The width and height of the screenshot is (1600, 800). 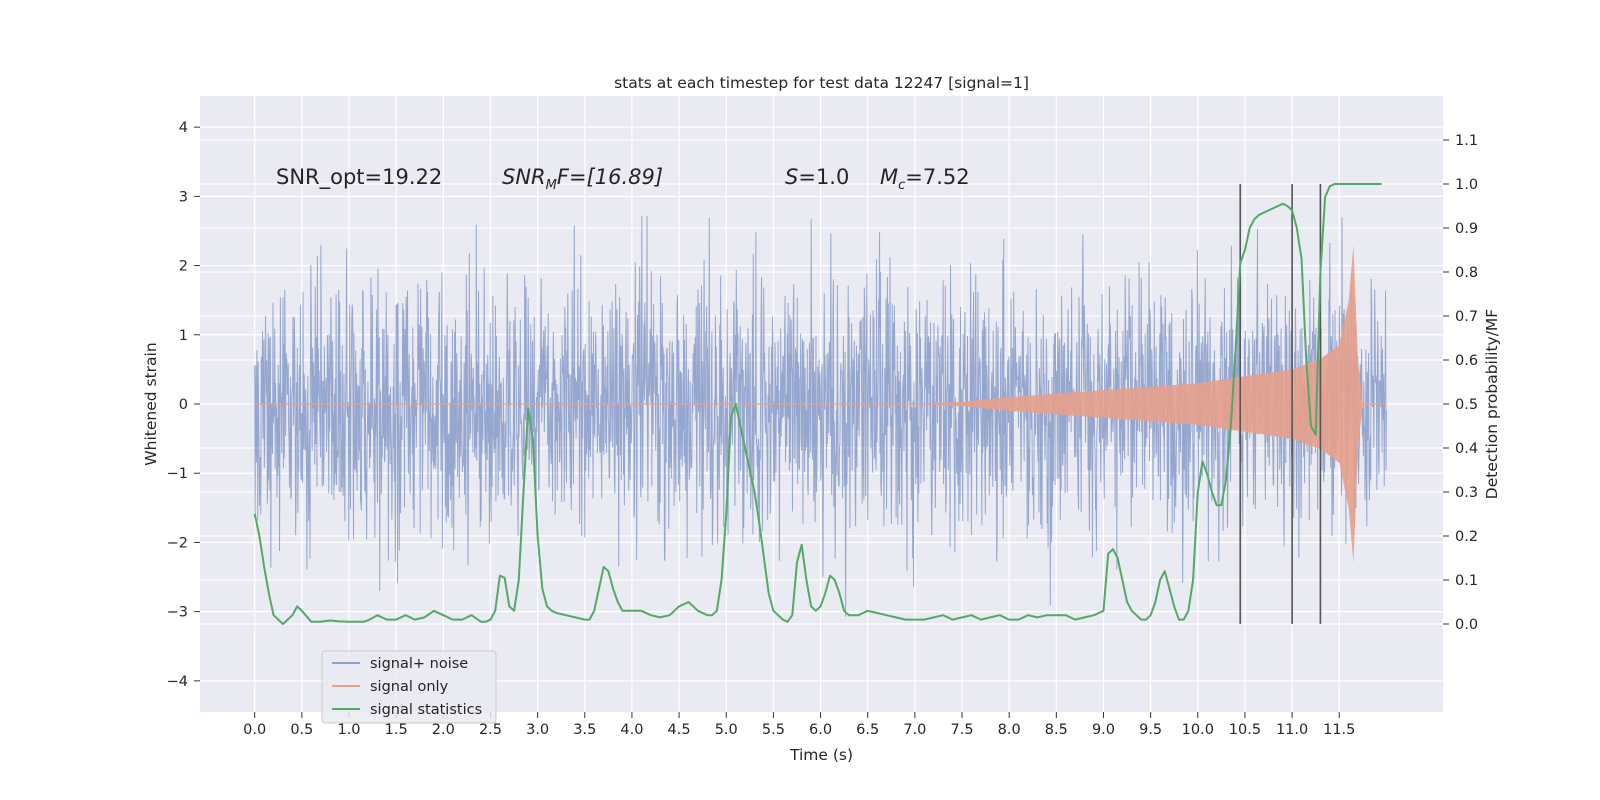 What do you see at coordinates (1245, 730) in the screenshot?
I see `x-tick-label-21: 10.5` at bounding box center [1245, 730].